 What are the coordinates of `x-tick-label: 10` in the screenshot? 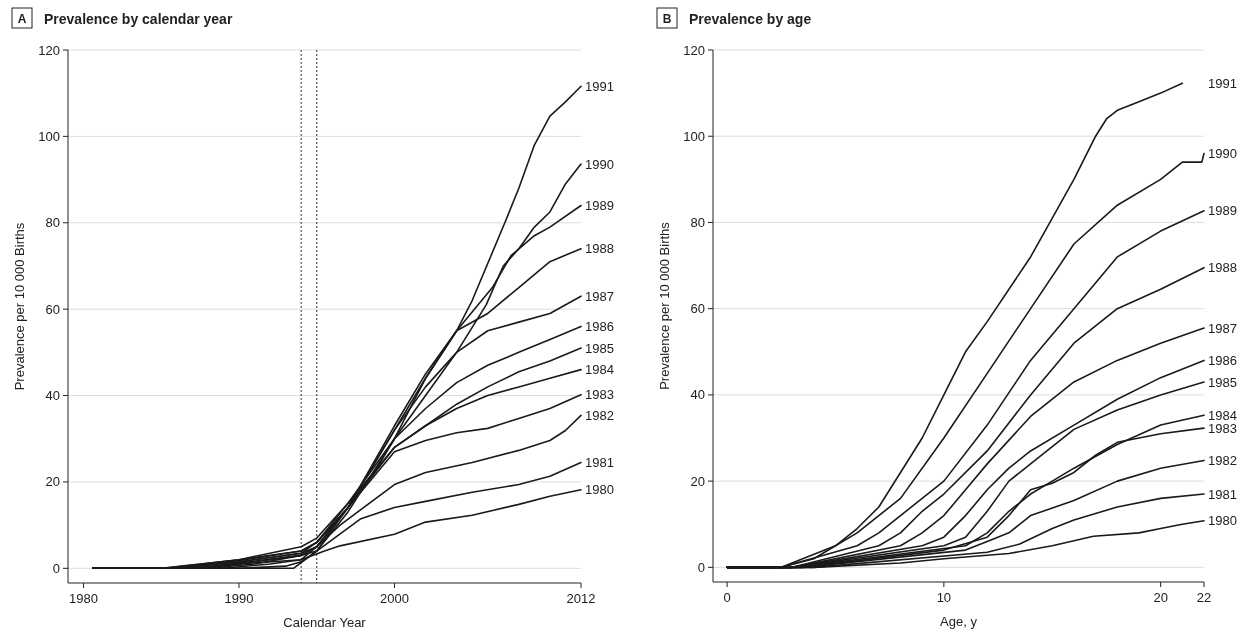 It's located at (944, 597).